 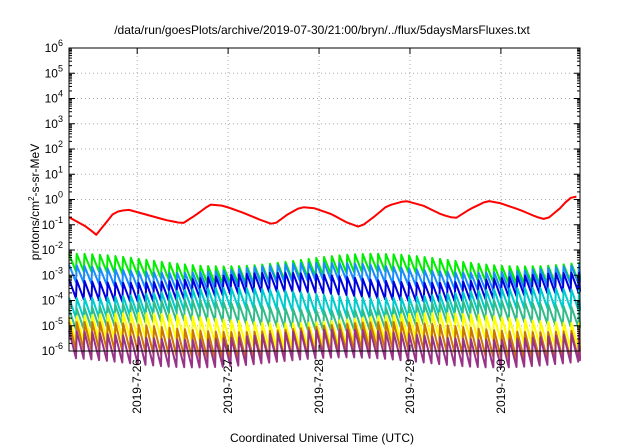 I want to click on x-tick-label: 2019-7-28, so click(x=319, y=386).